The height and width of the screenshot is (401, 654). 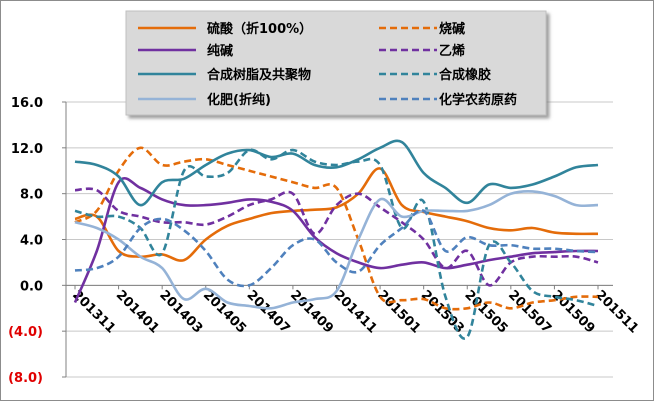 I want to click on x-tick-label: 201405, so click(x=224, y=312).